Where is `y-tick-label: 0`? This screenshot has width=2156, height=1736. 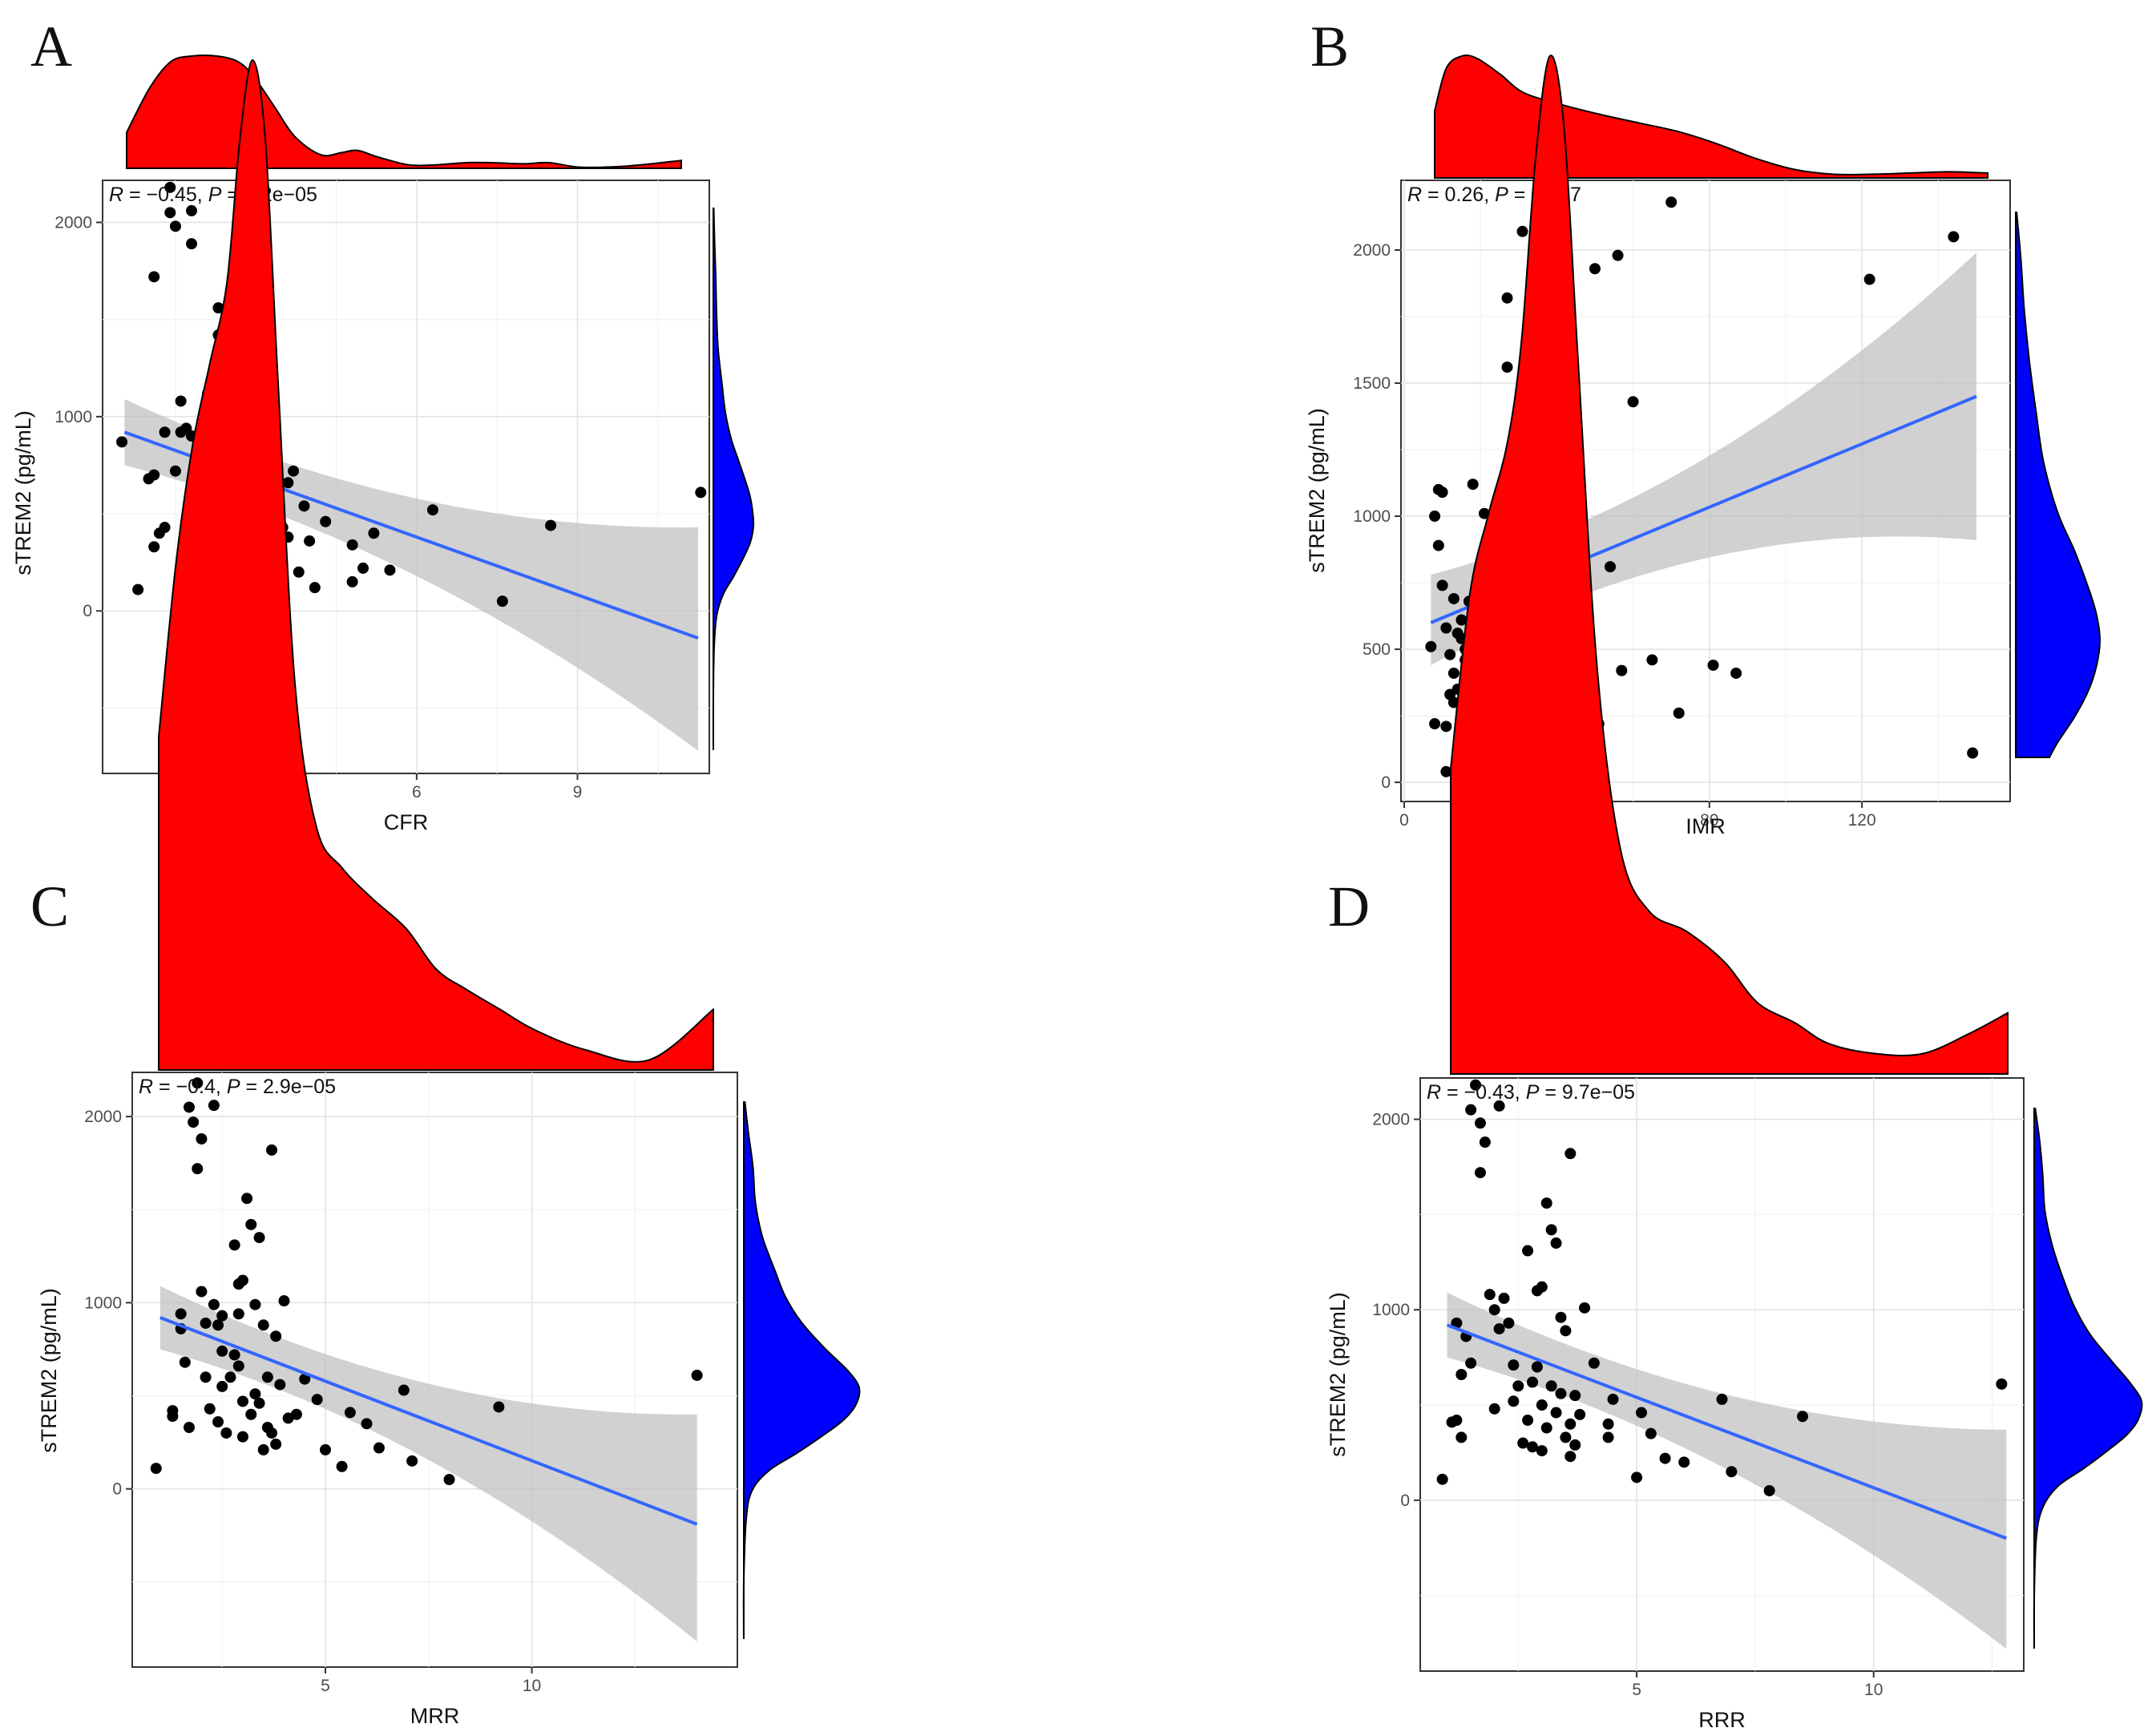 y-tick-label: 0 is located at coordinates (1405, 1501).